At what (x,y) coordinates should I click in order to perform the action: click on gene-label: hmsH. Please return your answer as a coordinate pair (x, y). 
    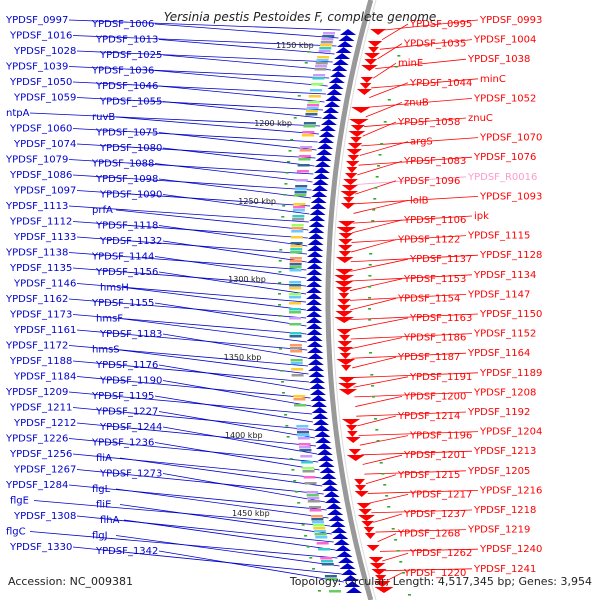
    Looking at the image, I should click on (114, 288).